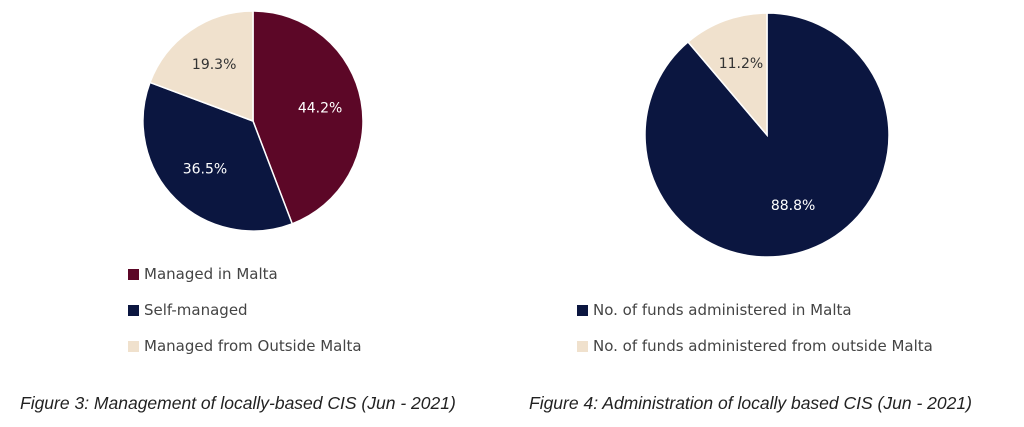 The height and width of the screenshot is (427, 1024). I want to click on pie-data-label-managed-from-outside-malta: 19.3%, so click(214, 65).